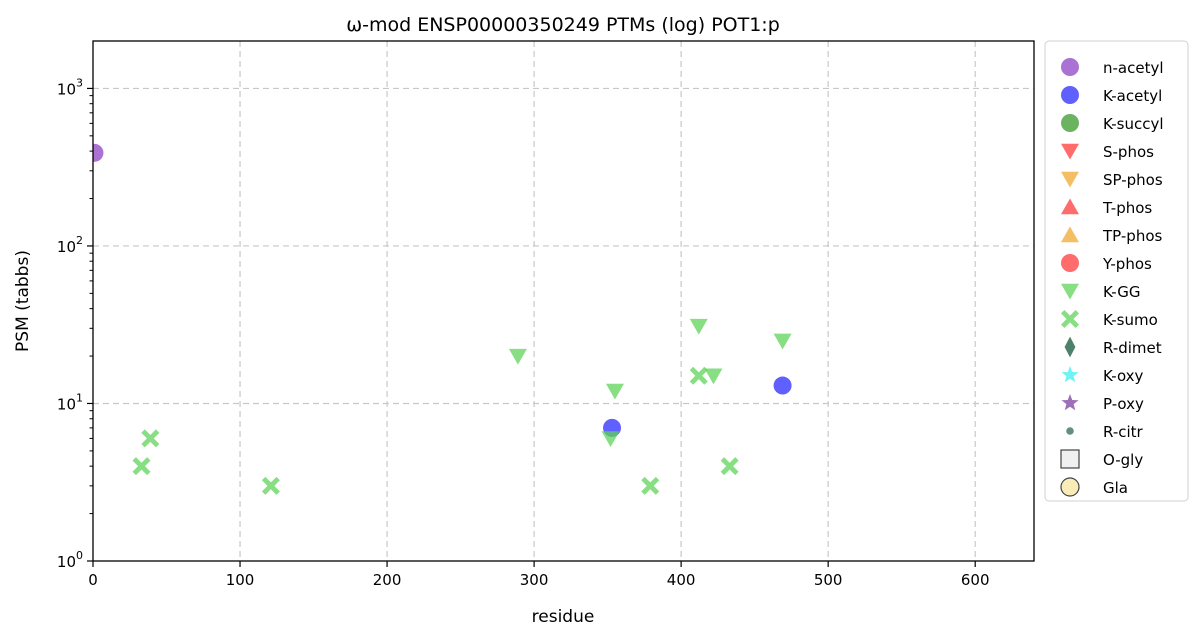  What do you see at coordinates (93, 580) in the screenshot?
I see `x-tick-label: 0` at bounding box center [93, 580].